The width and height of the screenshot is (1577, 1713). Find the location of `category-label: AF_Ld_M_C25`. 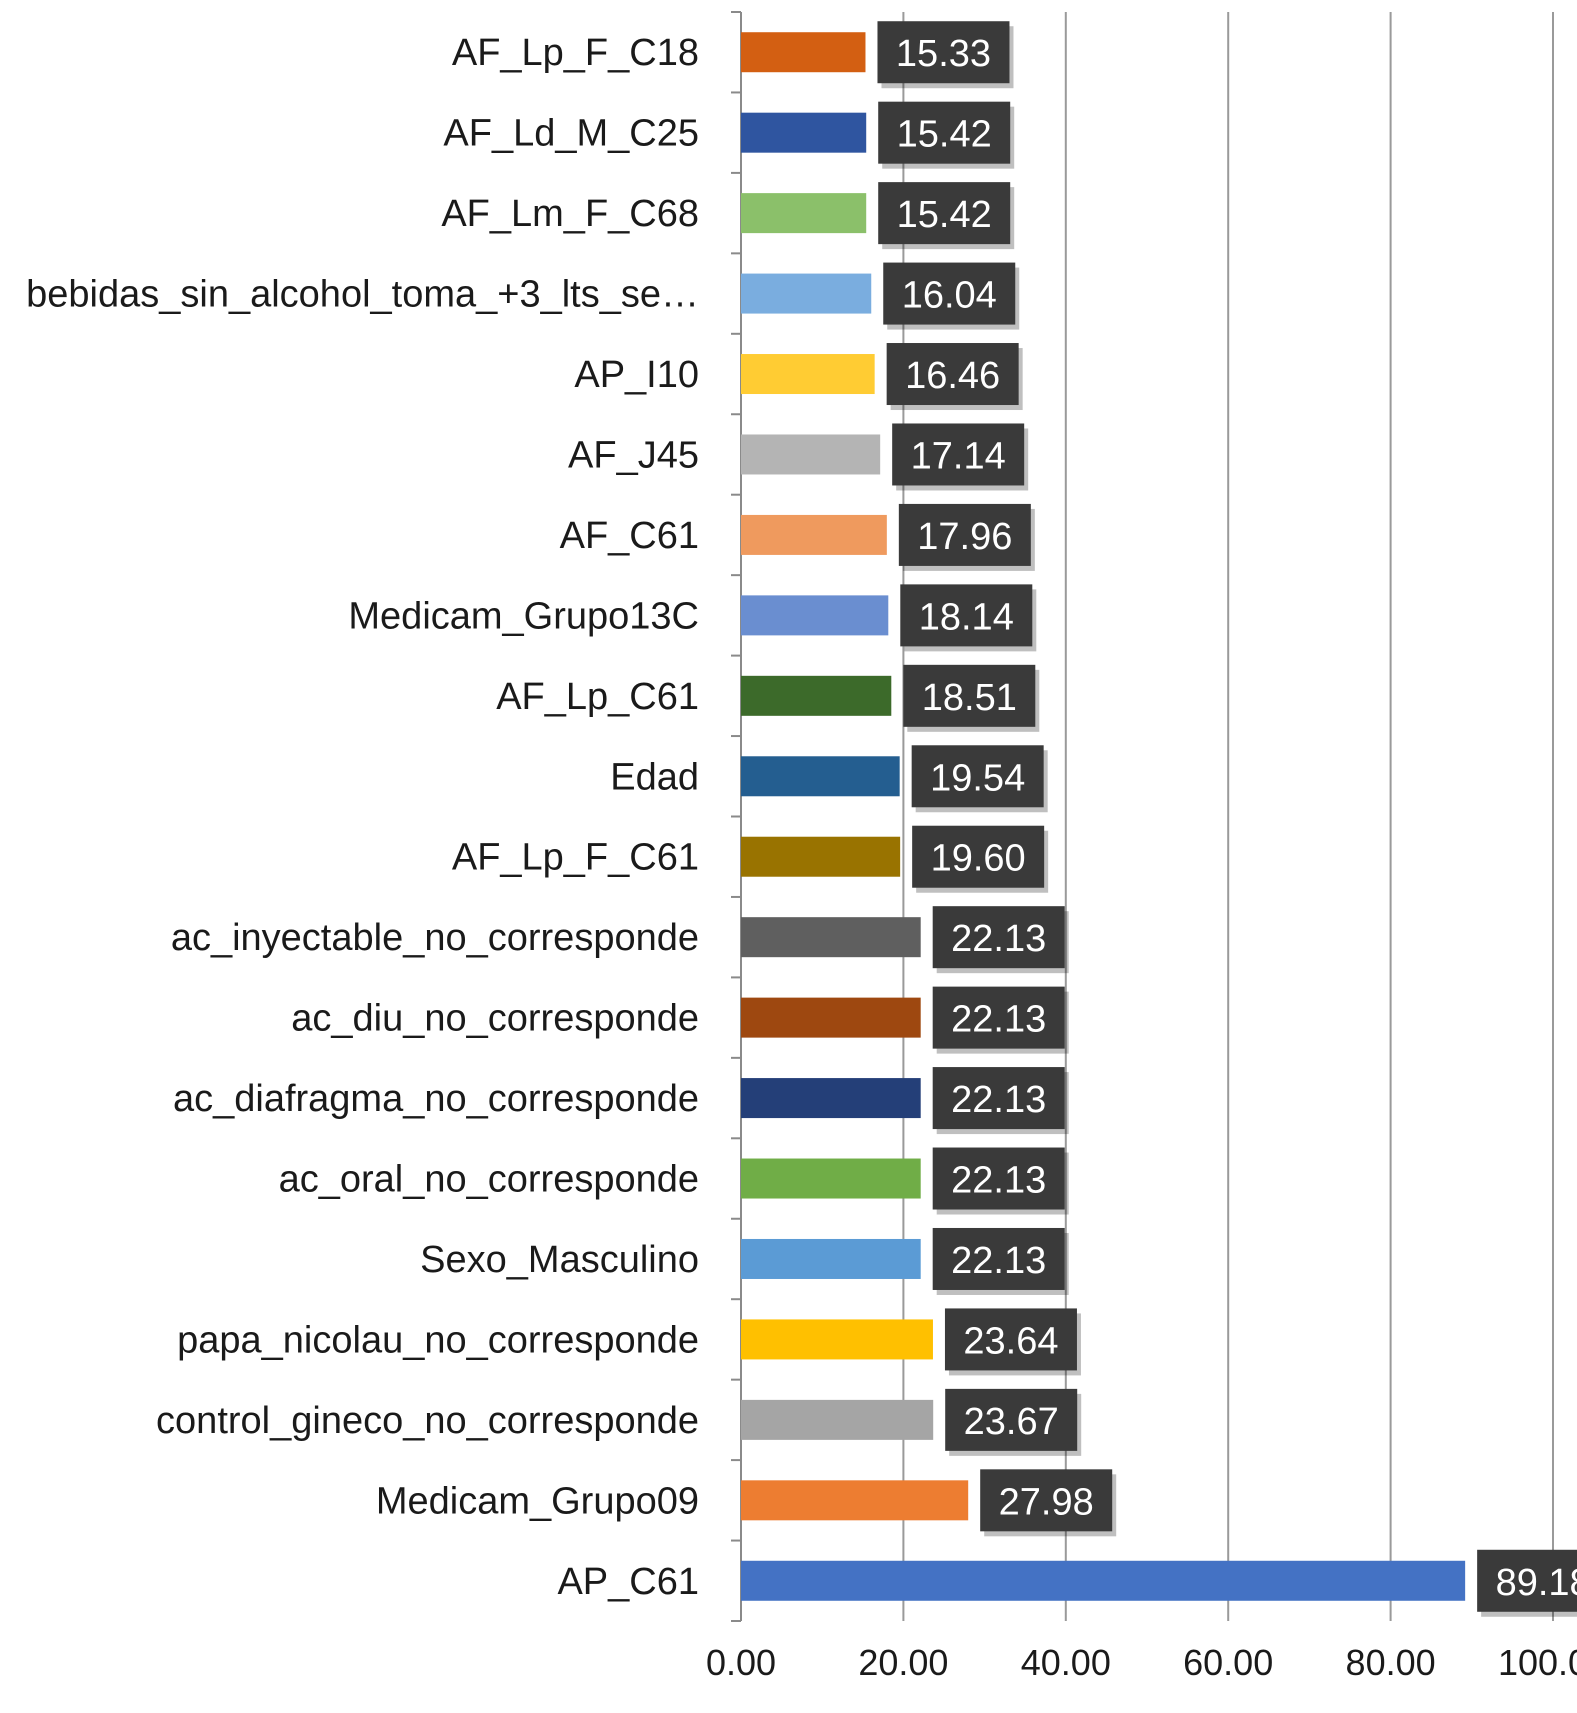

category-label: AF_Ld_M_C25 is located at coordinates (571, 134).